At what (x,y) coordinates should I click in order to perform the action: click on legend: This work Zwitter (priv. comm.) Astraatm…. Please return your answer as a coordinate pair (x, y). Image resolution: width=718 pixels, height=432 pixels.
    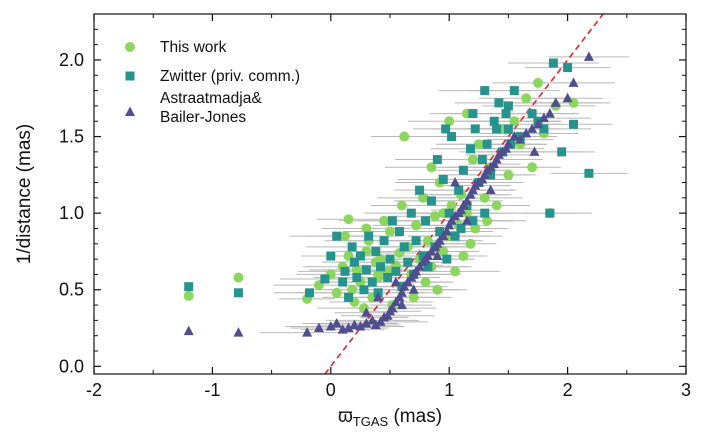
    Looking at the image, I should click on (212, 82).